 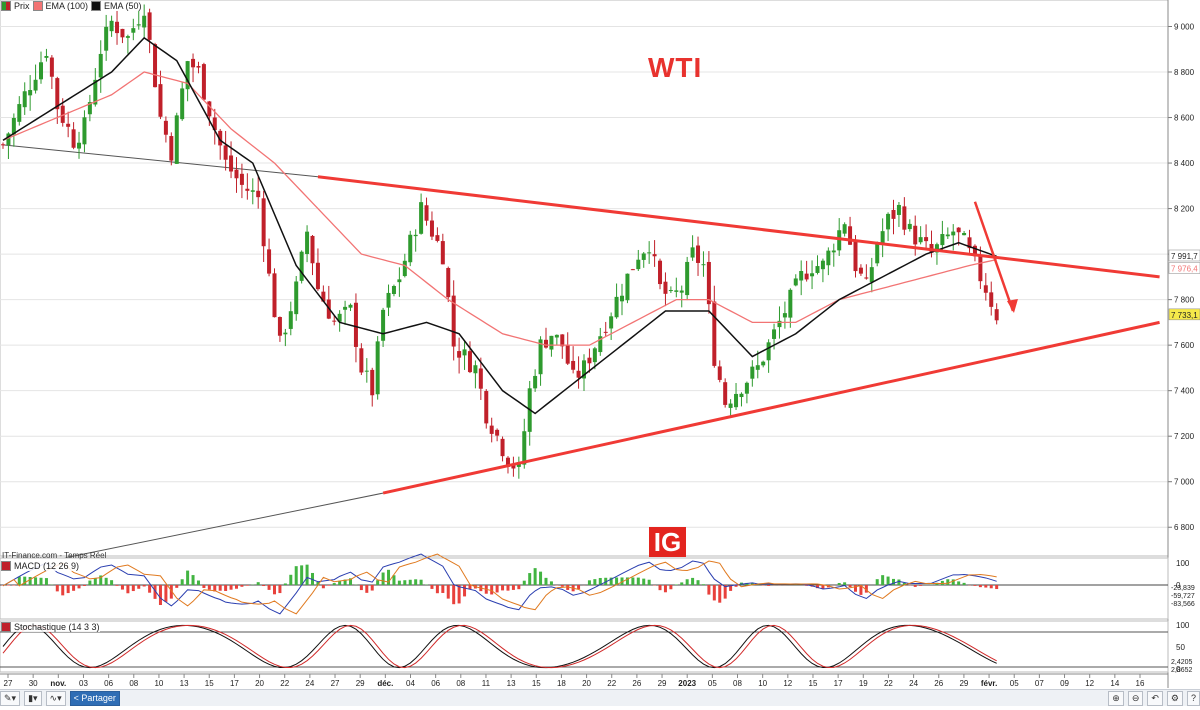 What do you see at coordinates (22, 6) in the screenshot?
I see `legend-price: Prix` at bounding box center [22, 6].